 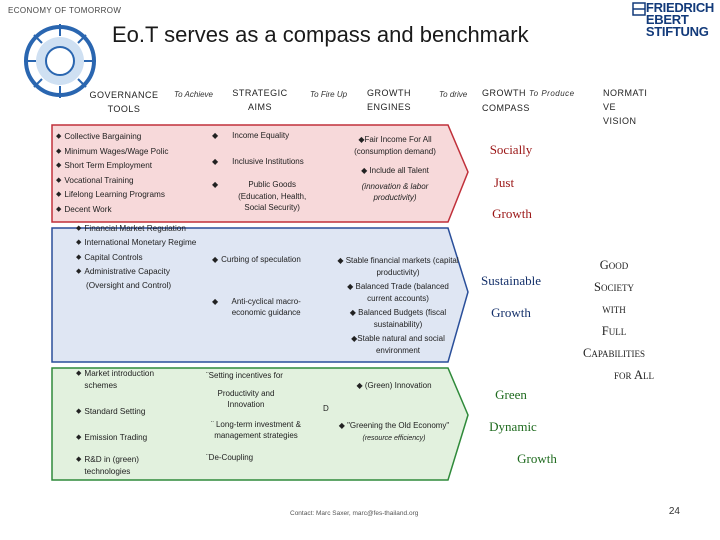 I want to click on red-band, so click(x=260, y=173).